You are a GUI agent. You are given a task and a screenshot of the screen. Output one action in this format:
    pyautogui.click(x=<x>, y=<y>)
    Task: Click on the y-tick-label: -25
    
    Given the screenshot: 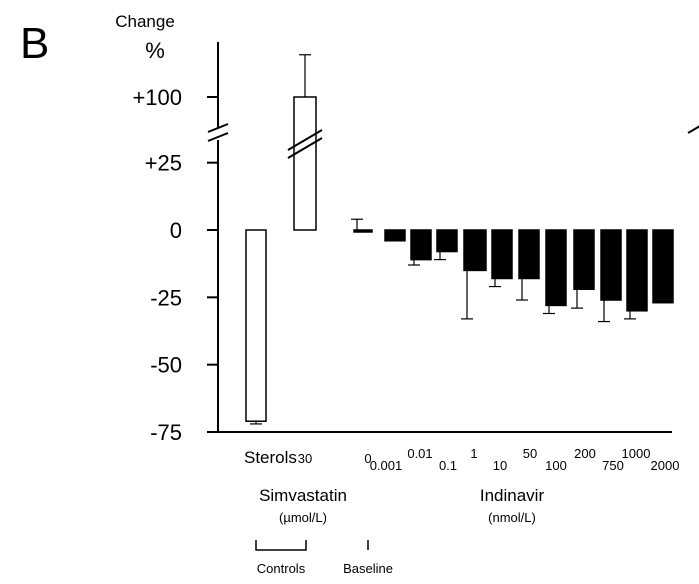 What is the action you would take?
    pyautogui.click(x=166, y=297)
    